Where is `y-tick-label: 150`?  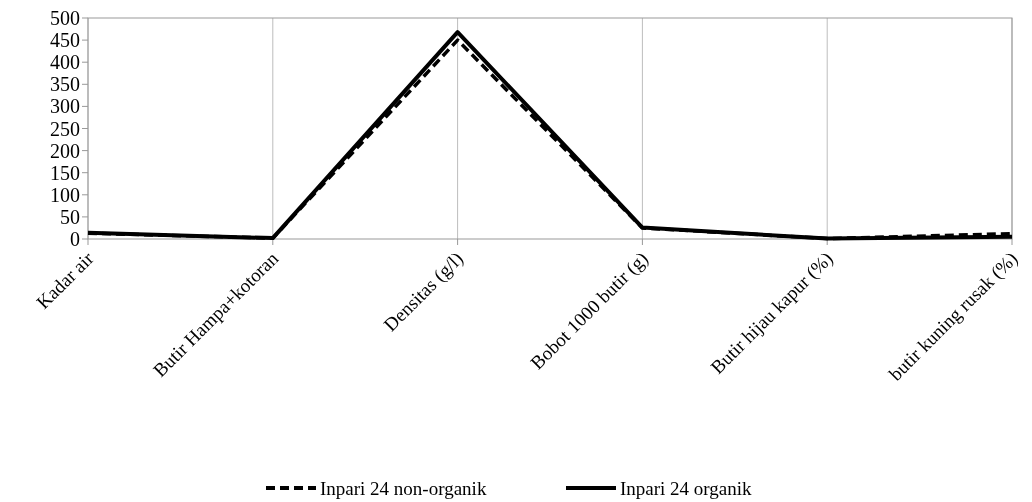
y-tick-label: 150 is located at coordinates (65, 172).